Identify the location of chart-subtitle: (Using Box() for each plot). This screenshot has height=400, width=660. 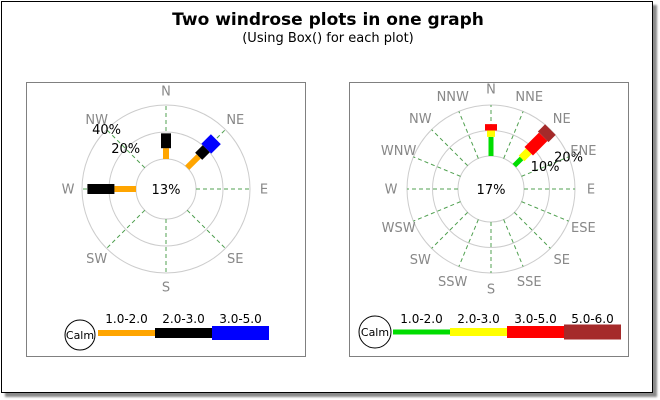
(328, 38).